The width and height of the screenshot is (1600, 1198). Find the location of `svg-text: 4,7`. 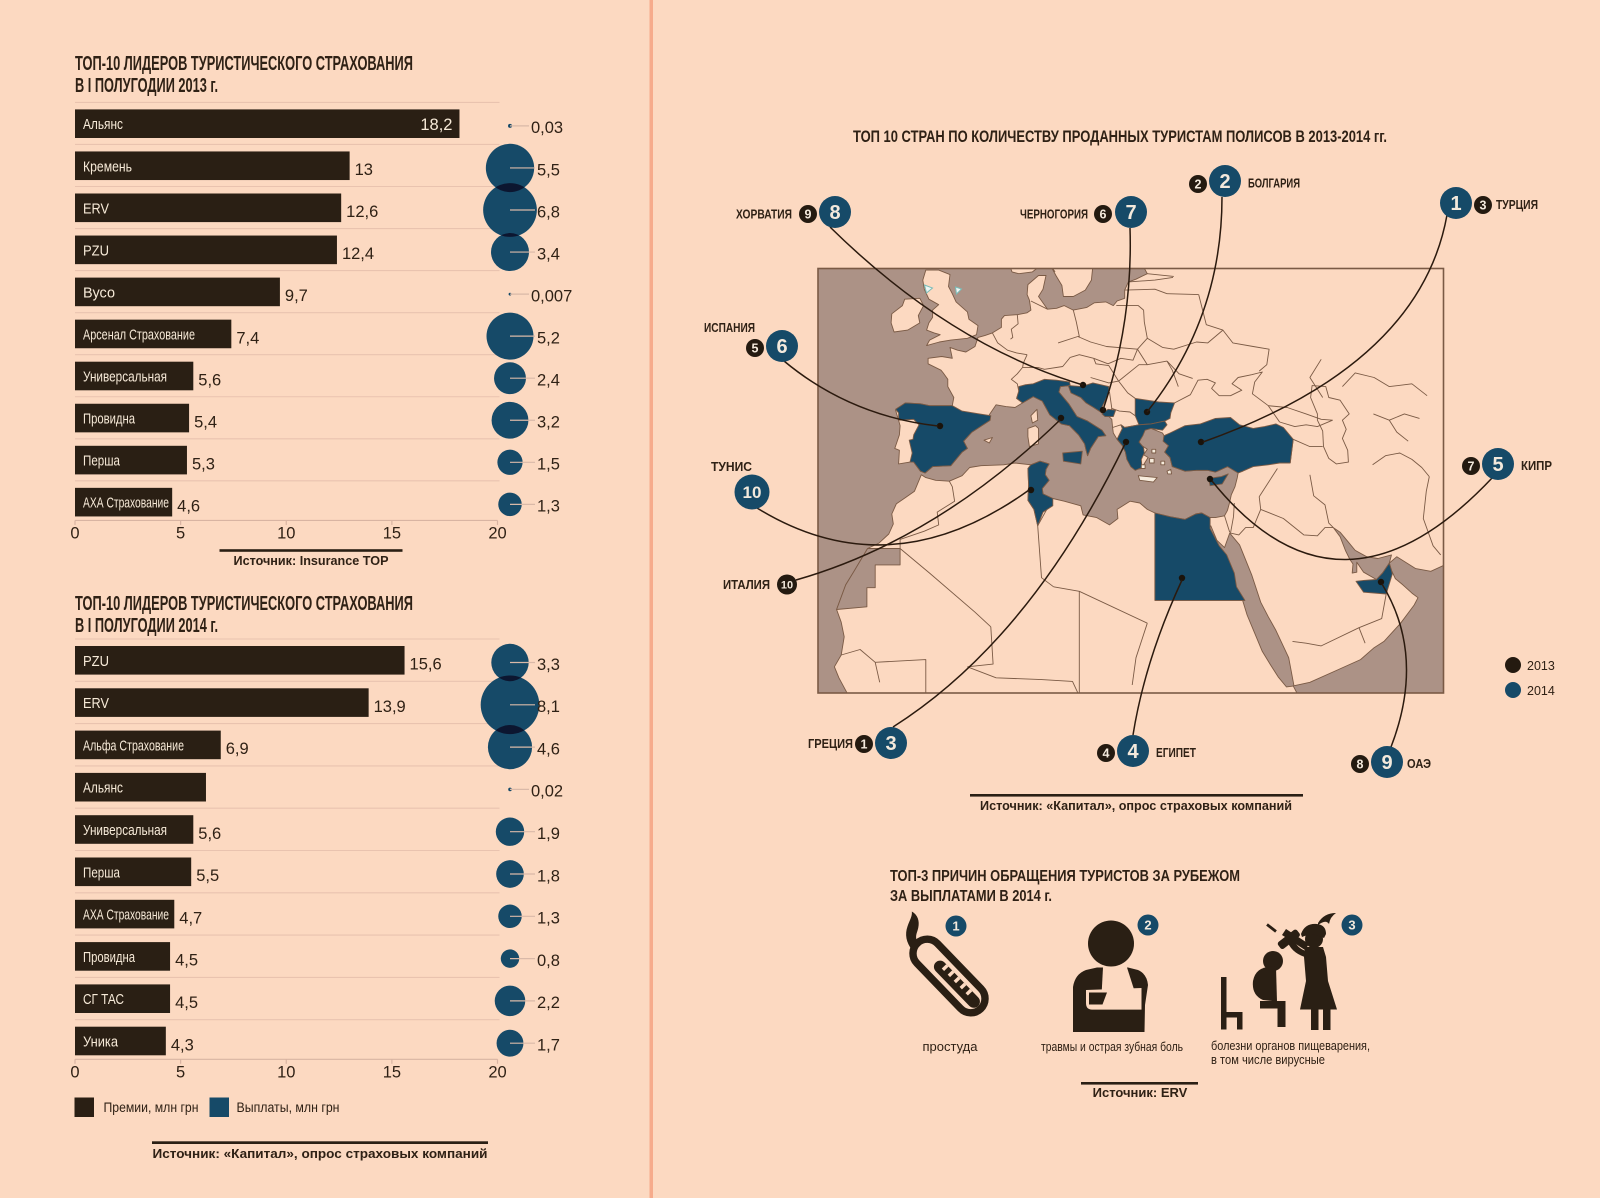

svg-text: 4,7 is located at coordinates (190, 918).